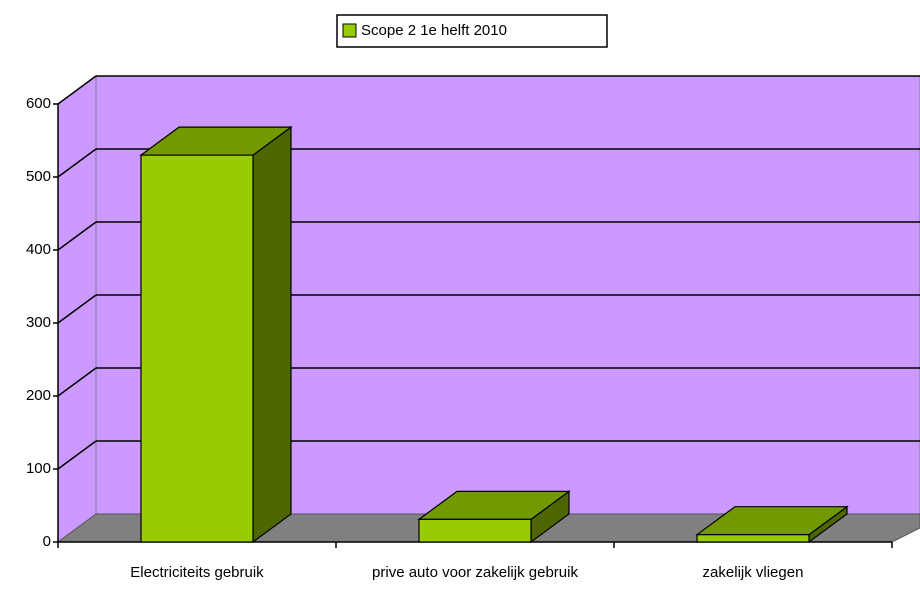  What do you see at coordinates (434, 30) in the screenshot?
I see `legend-label: Scope 2 1e helft 2010` at bounding box center [434, 30].